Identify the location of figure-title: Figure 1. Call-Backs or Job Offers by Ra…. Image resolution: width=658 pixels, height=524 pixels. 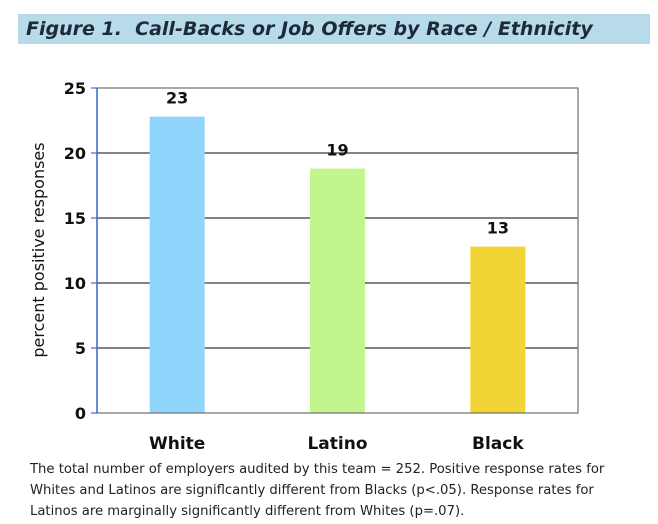
(309, 29).